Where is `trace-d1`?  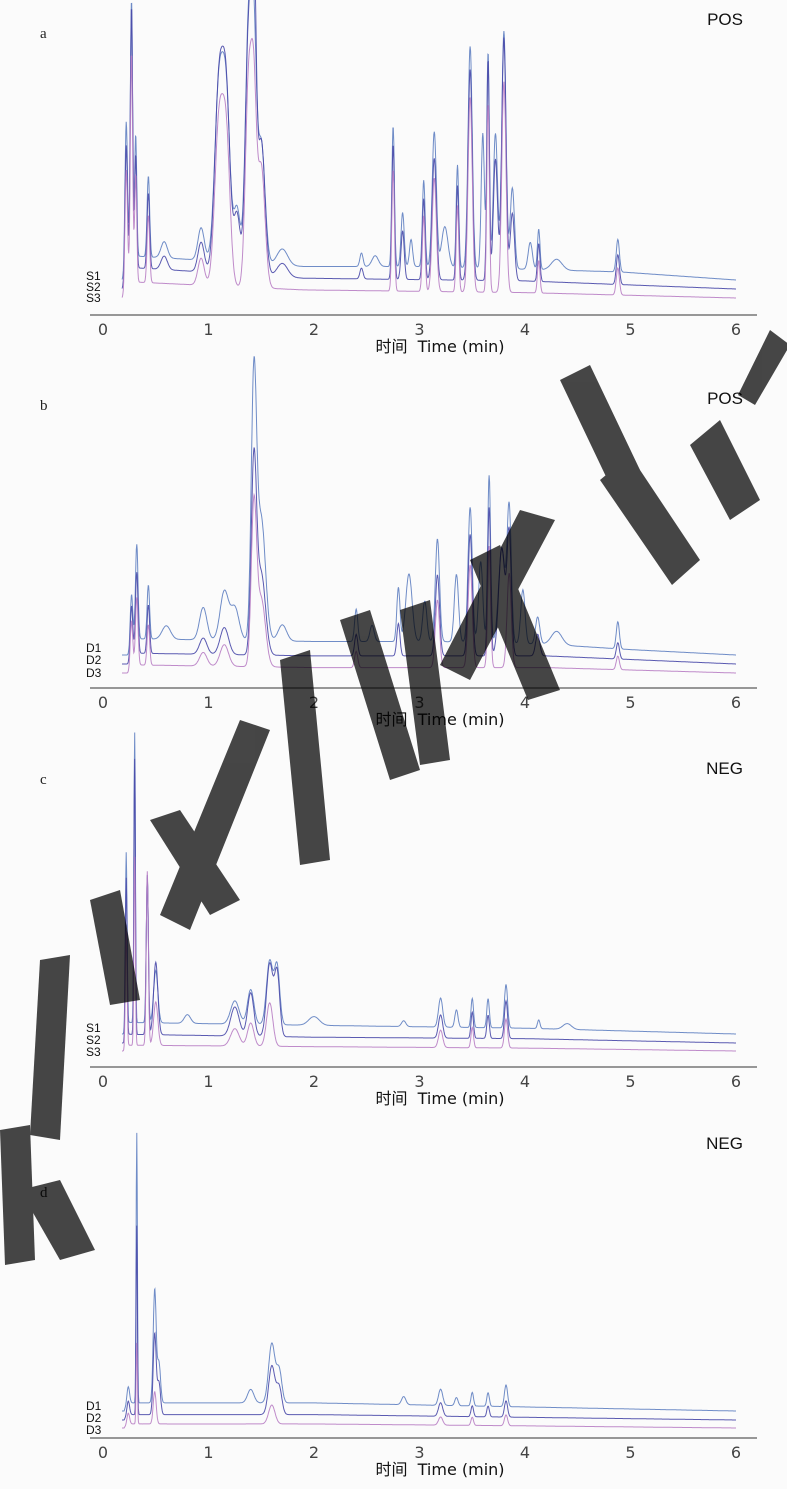 trace-d1 is located at coordinates (429, 1272).